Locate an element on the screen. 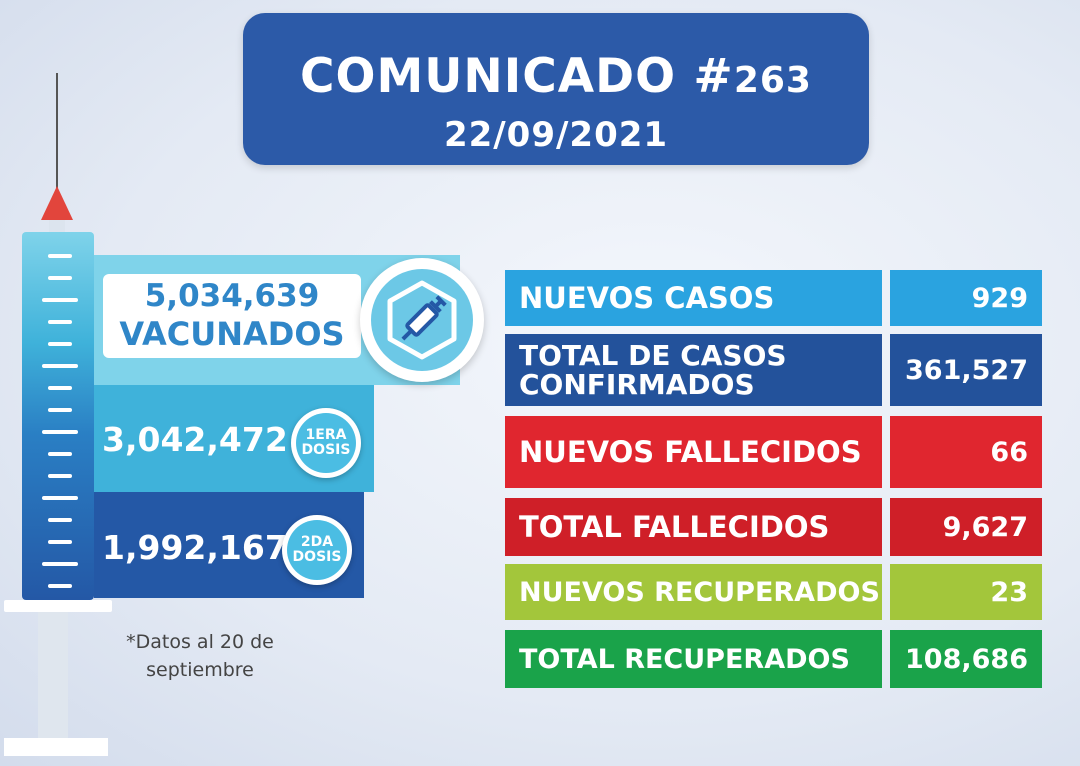 The image size is (1080, 766). header-banner: COMUNICADO #263 22/09/2021 is located at coordinates (556, 89).